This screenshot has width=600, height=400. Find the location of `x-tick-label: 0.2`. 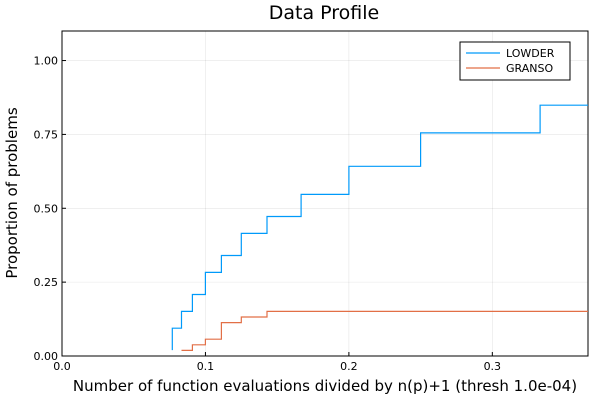

x-tick-label: 0.2 is located at coordinates (349, 366).